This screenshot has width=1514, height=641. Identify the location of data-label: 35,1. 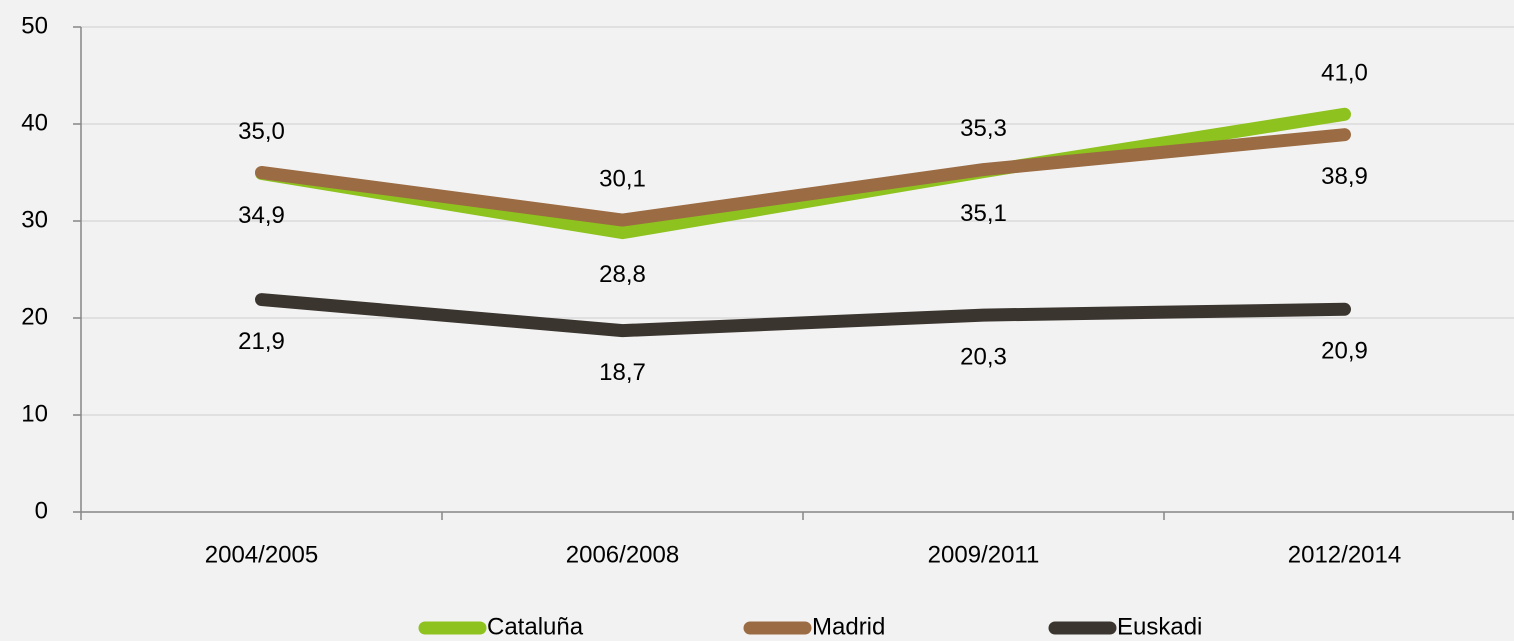
(983, 213).